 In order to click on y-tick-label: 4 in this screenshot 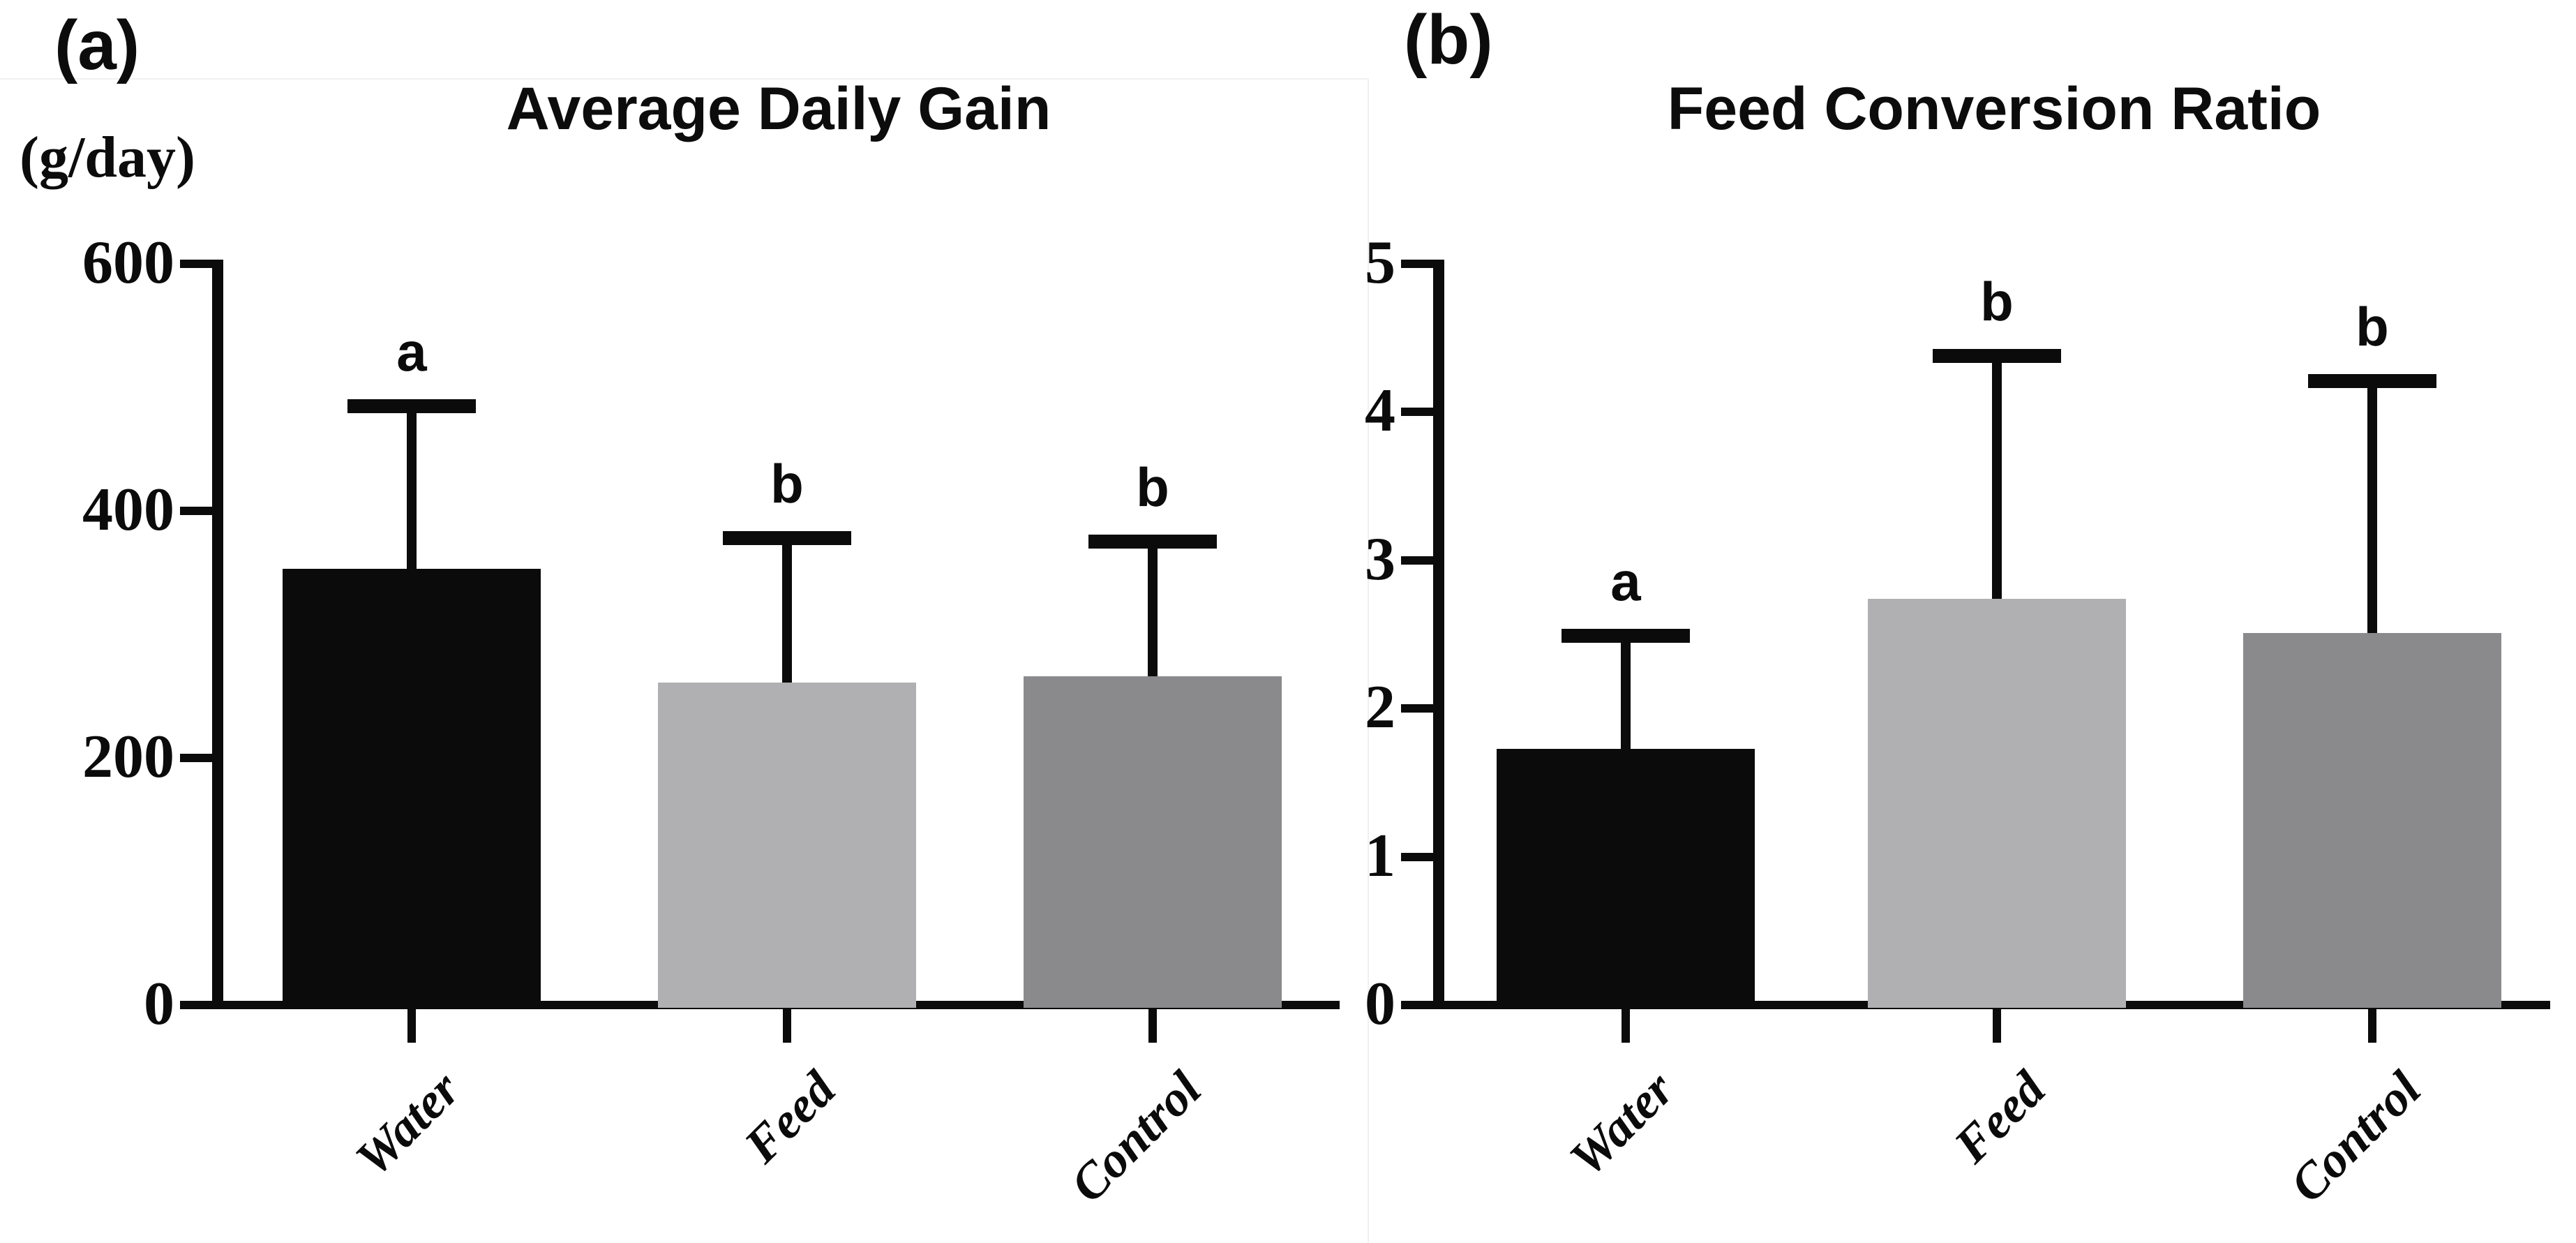, I will do `click(1380, 411)`.